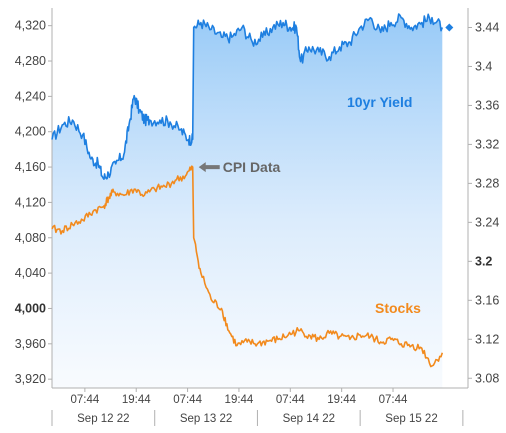 This screenshot has height=433, width=506. Describe the element at coordinates (30, 167) in the screenshot. I see `left-tick-label: 4,160` at that location.